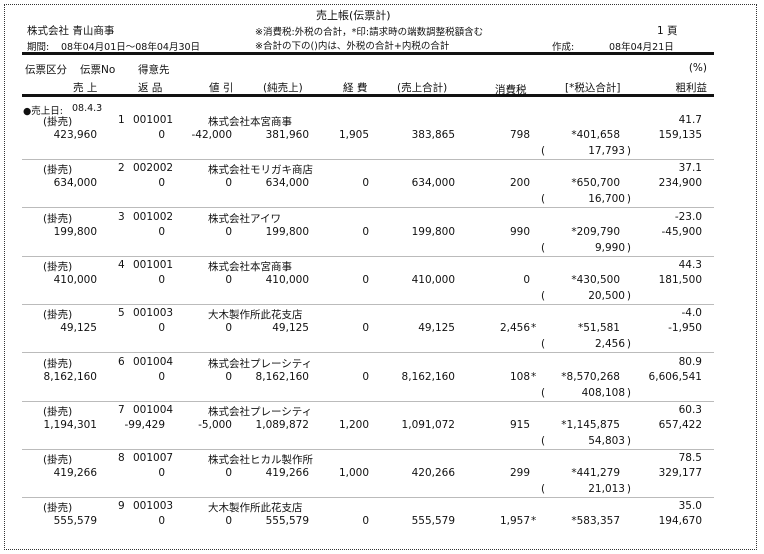  I want to click on record-expense: 1,200, so click(353, 424).